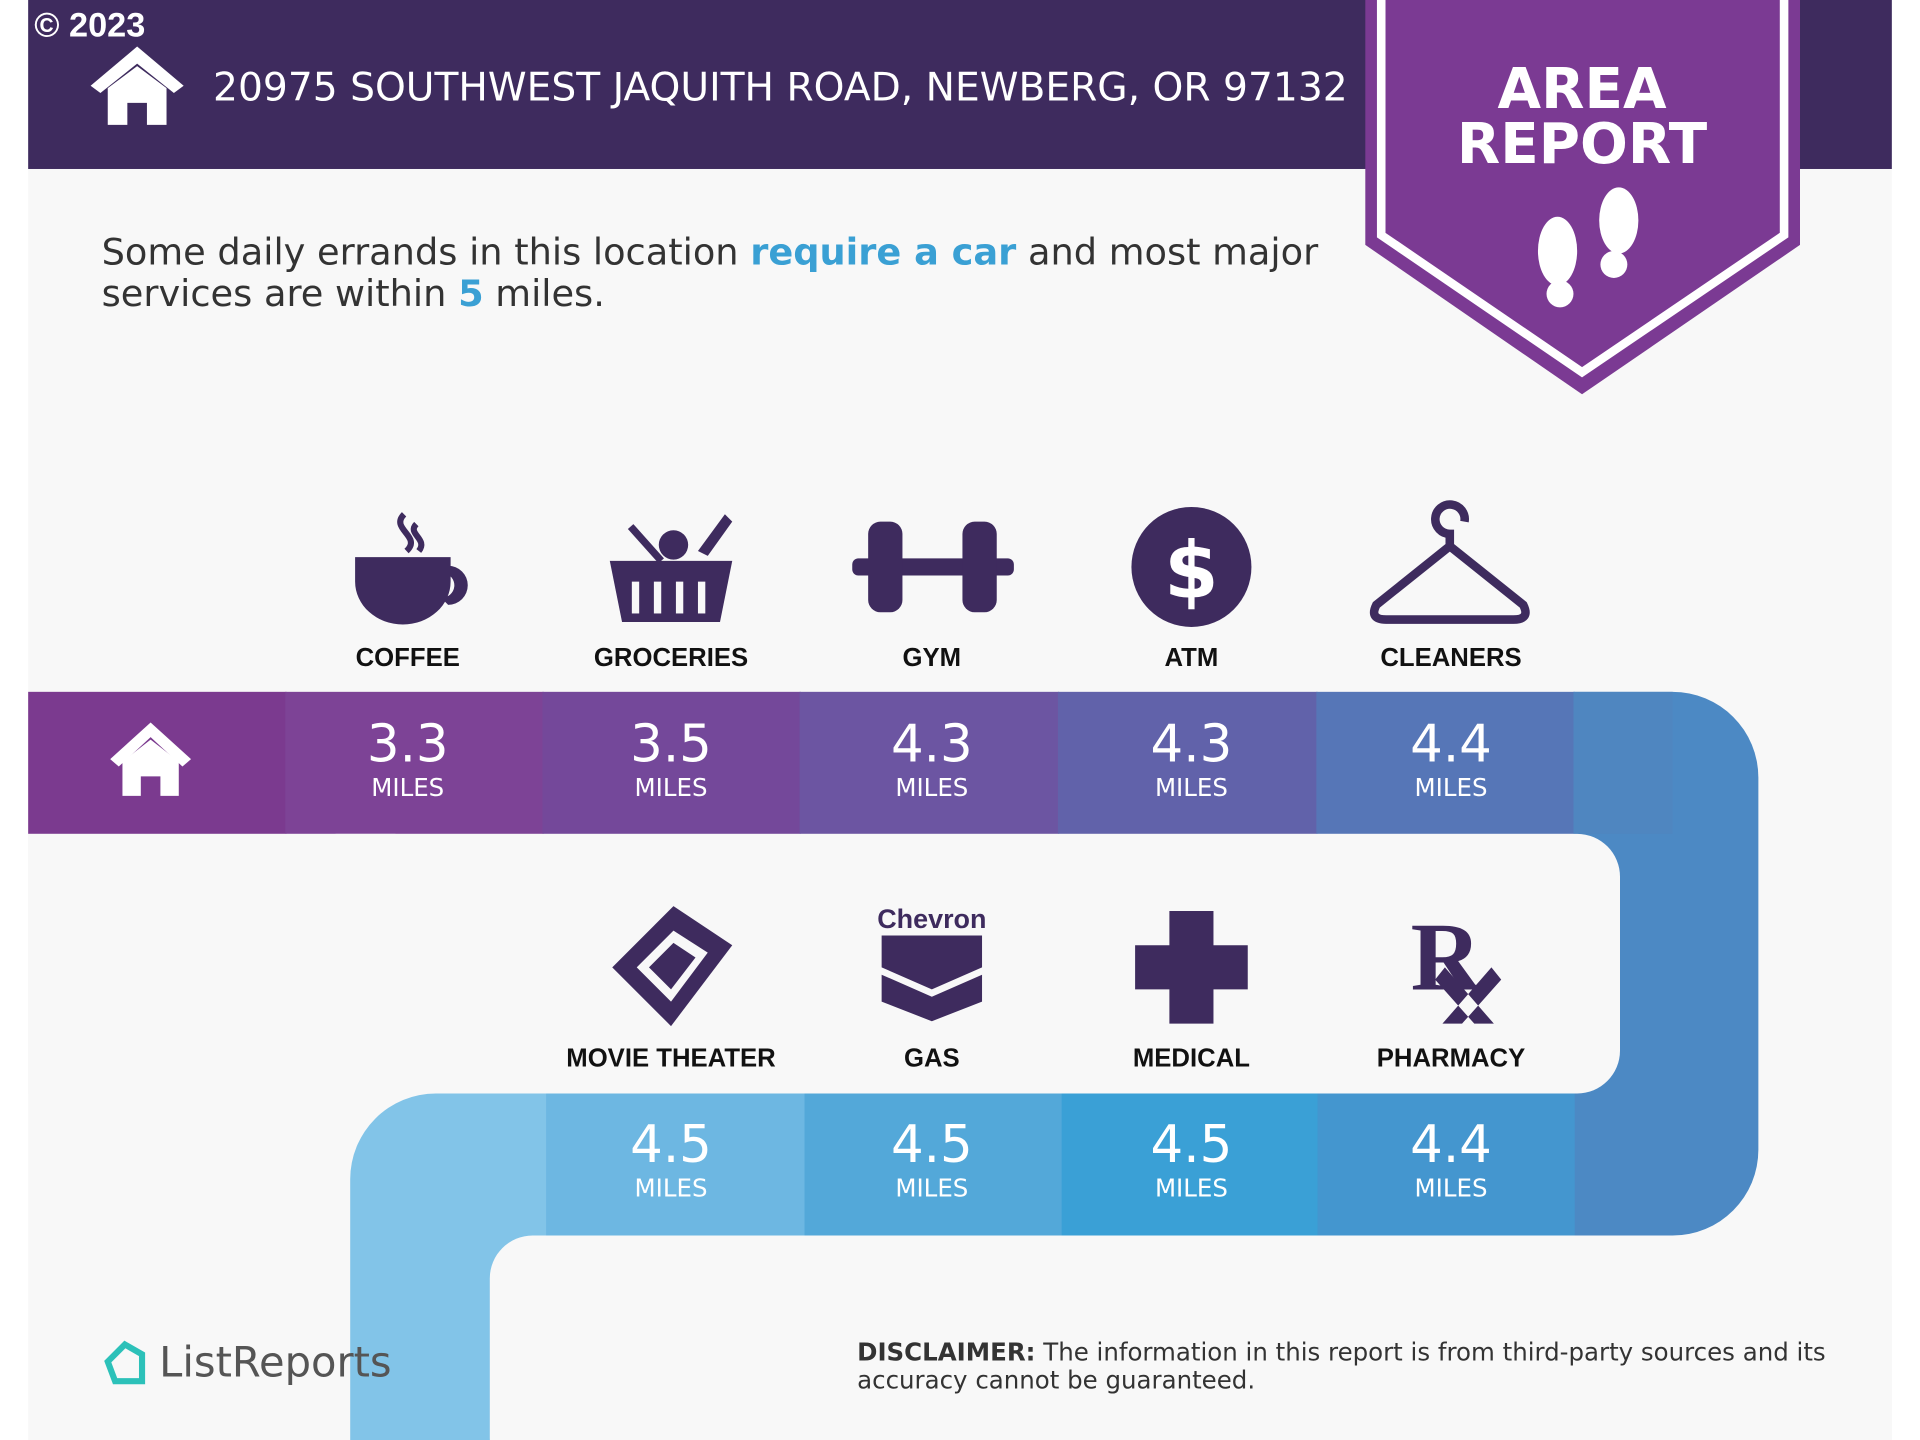  What do you see at coordinates (426, 251) in the screenshot?
I see `summary-text: Some daily errands in this location` at bounding box center [426, 251].